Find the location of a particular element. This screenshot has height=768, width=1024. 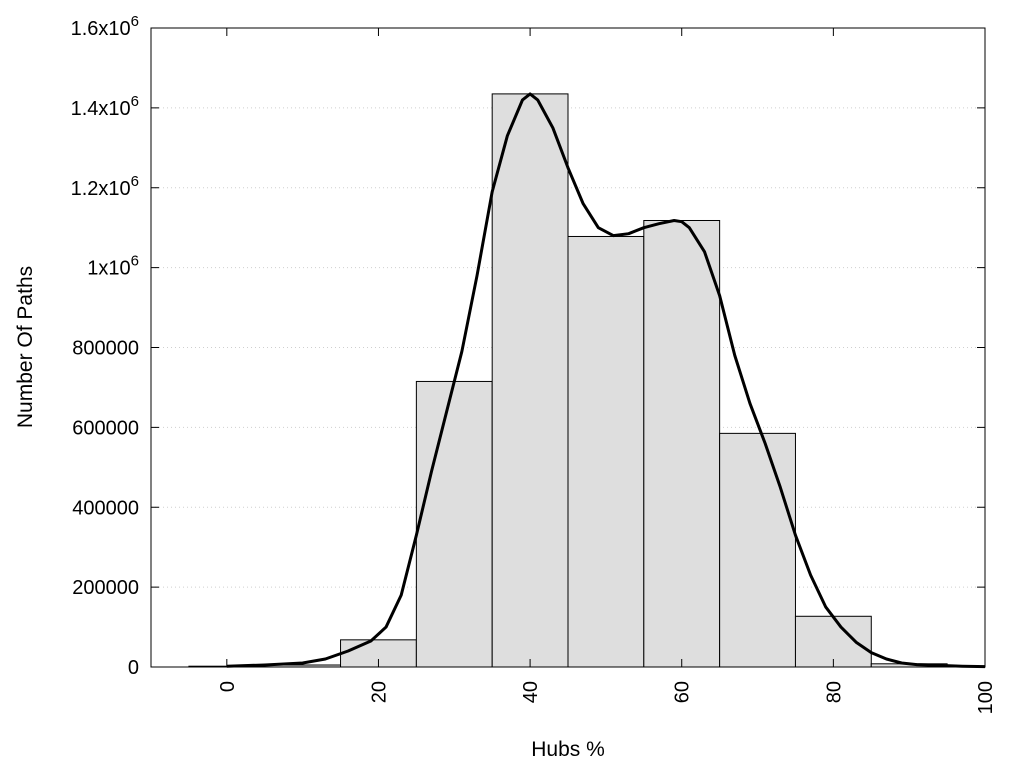

x-tick-label: 40 is located at coordinates (531, 692).